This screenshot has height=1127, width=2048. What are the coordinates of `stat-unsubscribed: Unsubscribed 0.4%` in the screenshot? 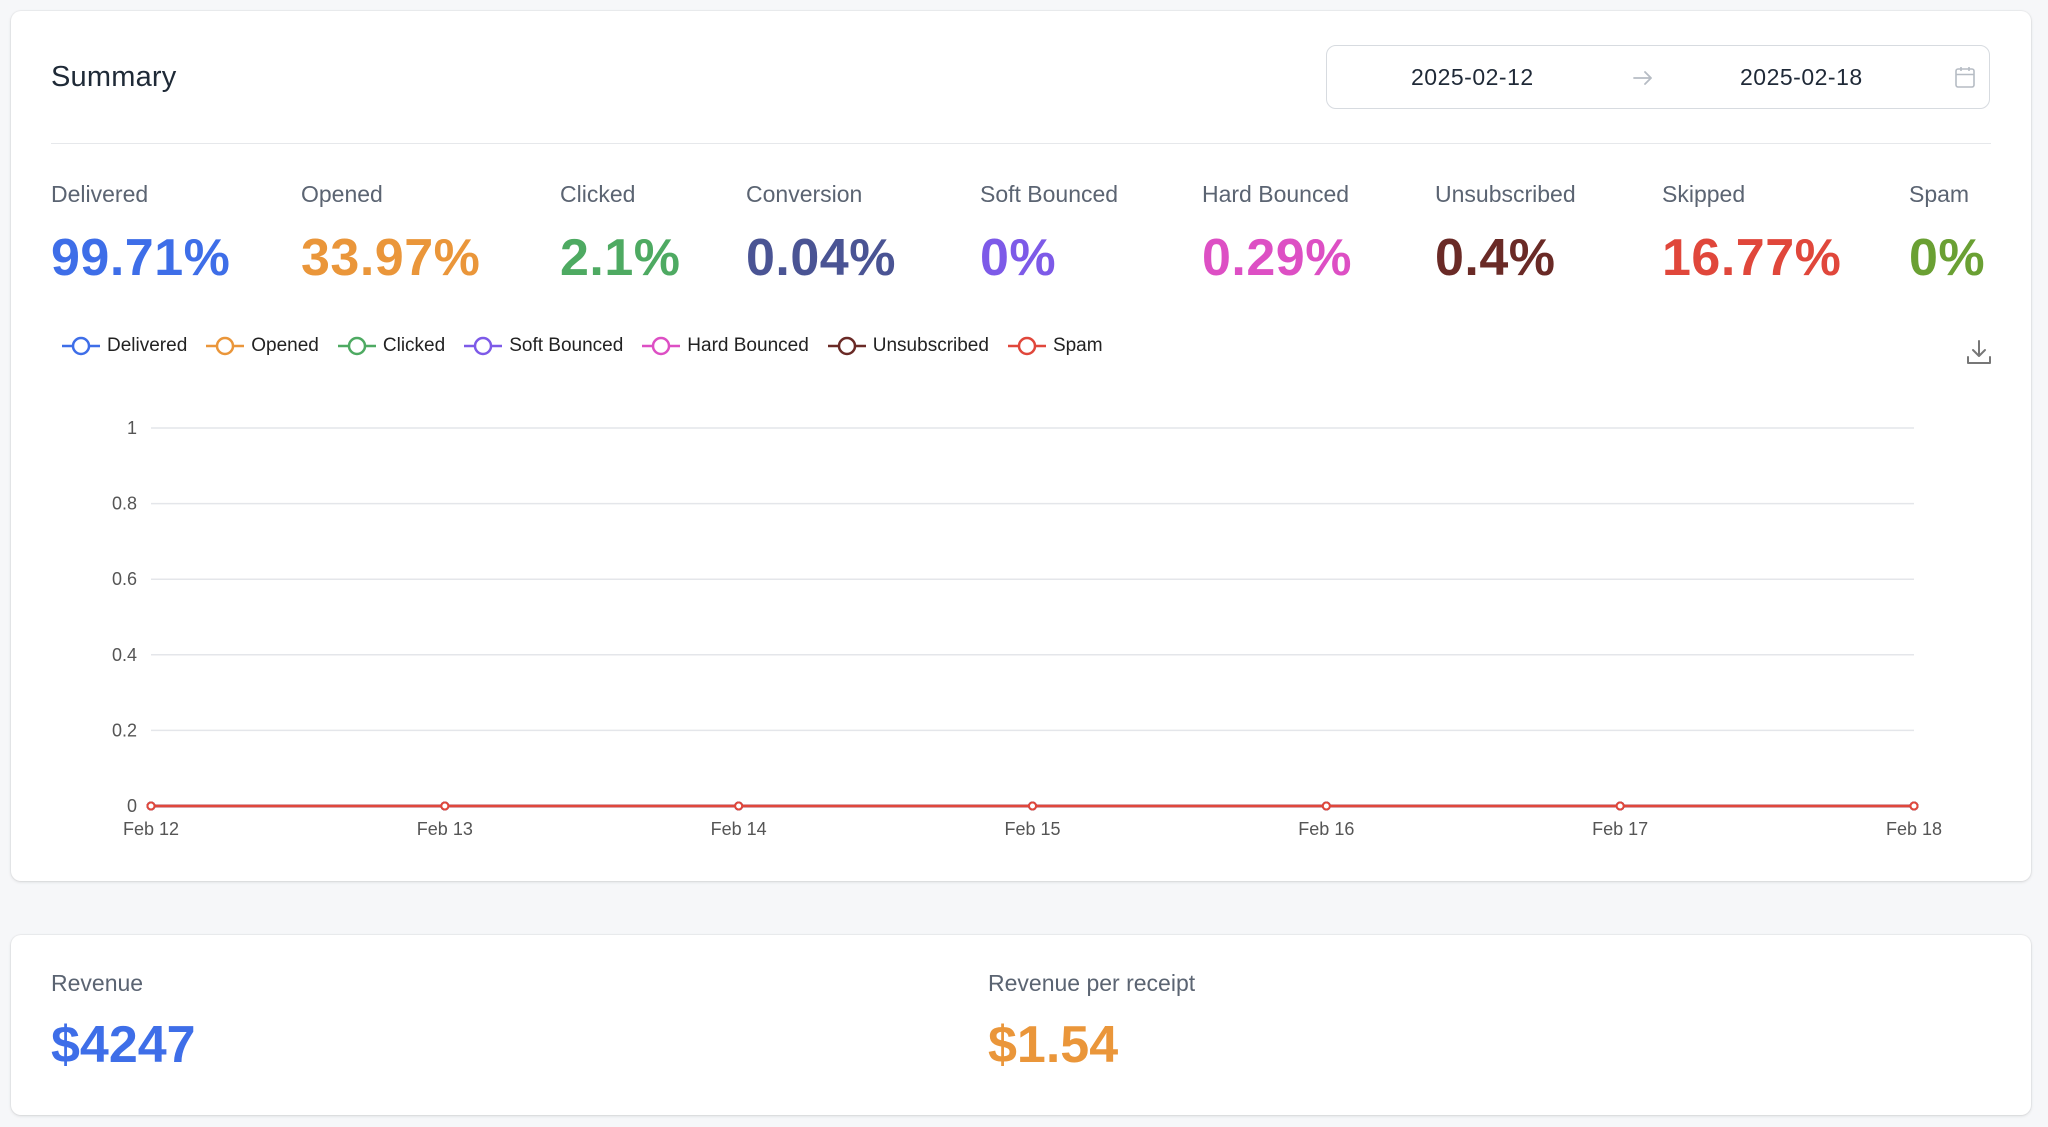 It's located at (1505, 234).